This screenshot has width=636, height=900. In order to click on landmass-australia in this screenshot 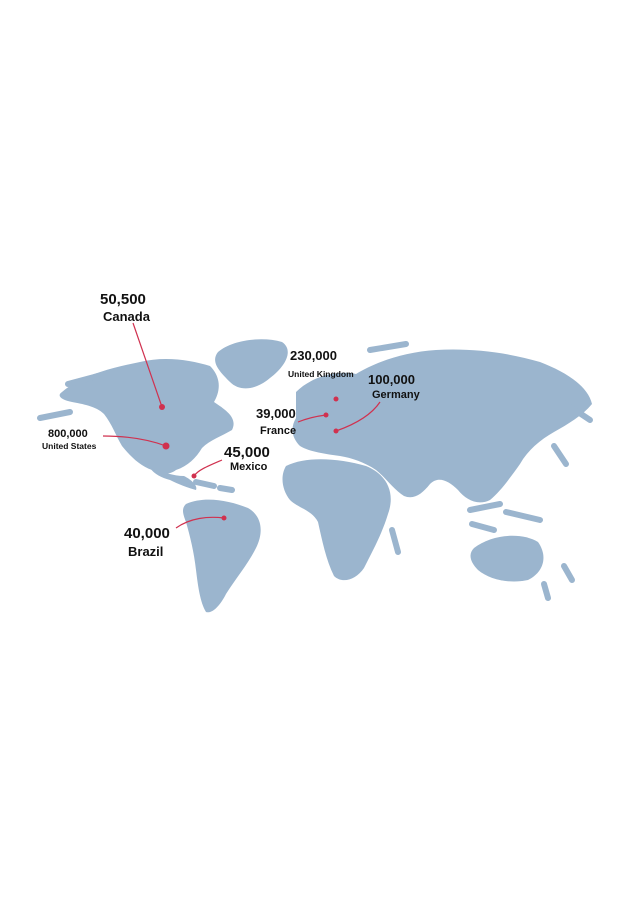, I will do `click(522, 568)`.